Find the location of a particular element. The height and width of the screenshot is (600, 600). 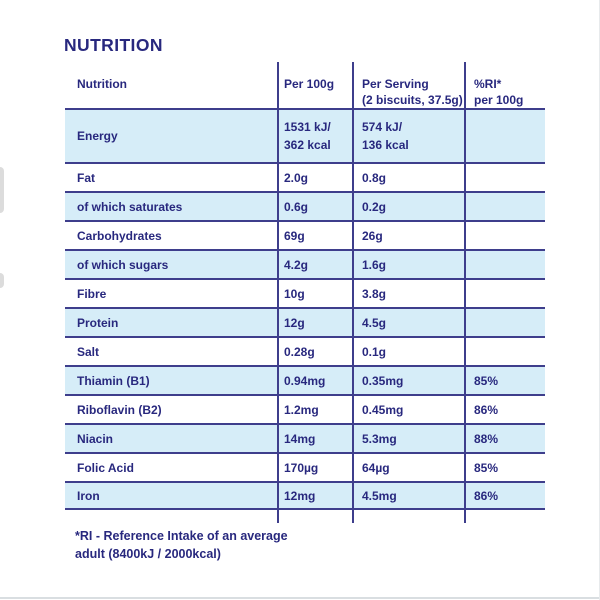

nutrient-cell: Niacin is located at coordinates (95, 438).